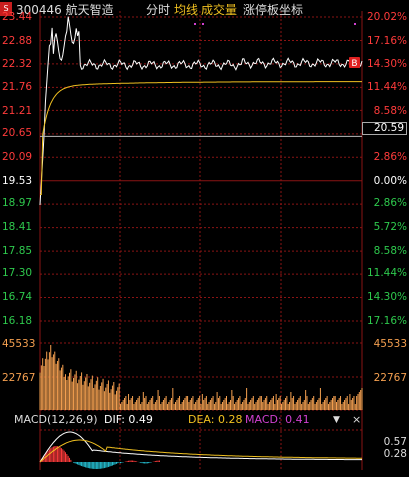  I want to click on volume-mid-label-right: 22767, so click(390, 378).